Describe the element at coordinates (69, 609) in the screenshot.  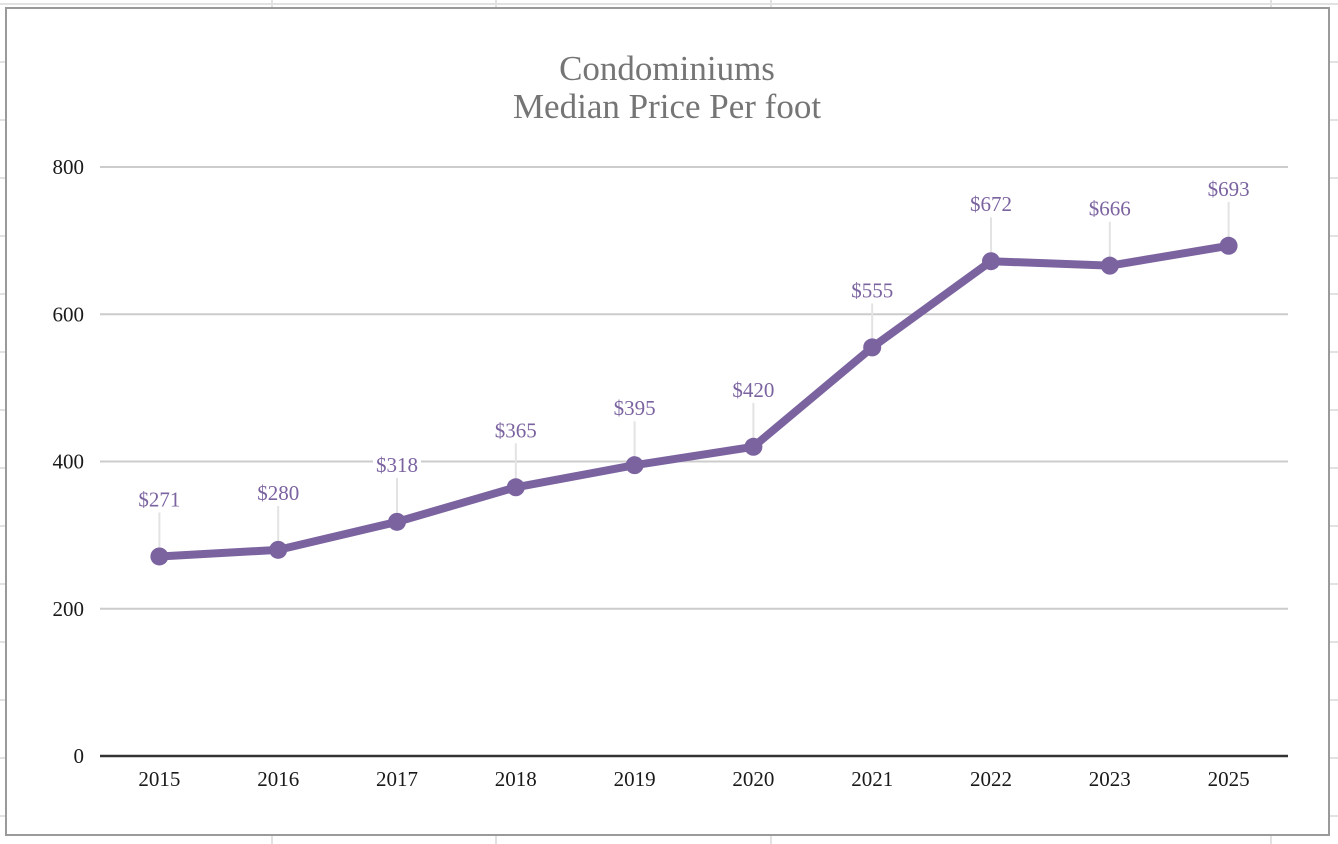
I see `y-tick-label: 200` at that location.